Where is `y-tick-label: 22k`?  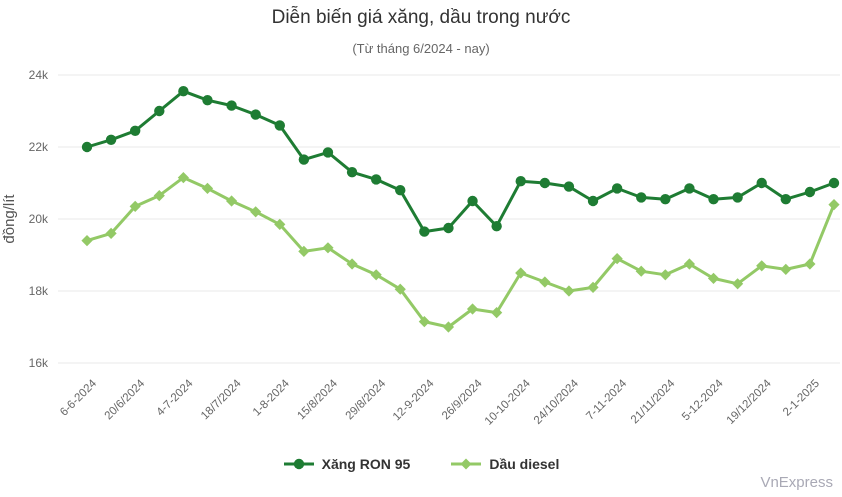
y-tick-label: 22k is located at coordinates (39, 147).